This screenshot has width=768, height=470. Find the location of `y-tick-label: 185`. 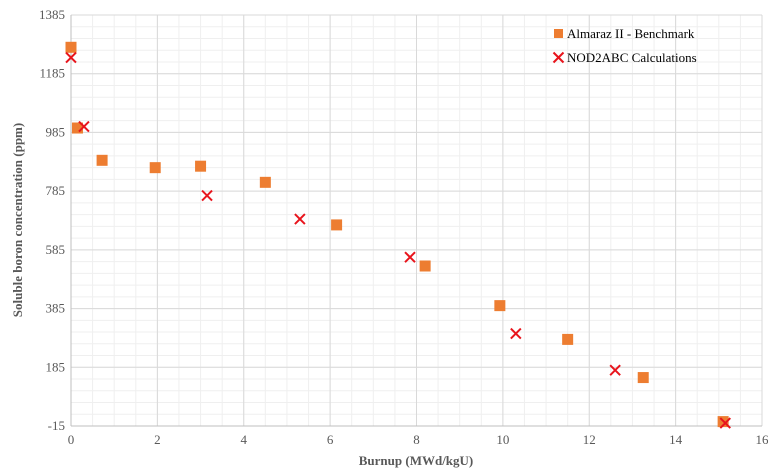

y-tick-label: 185 is located at coordinates (56, 366).